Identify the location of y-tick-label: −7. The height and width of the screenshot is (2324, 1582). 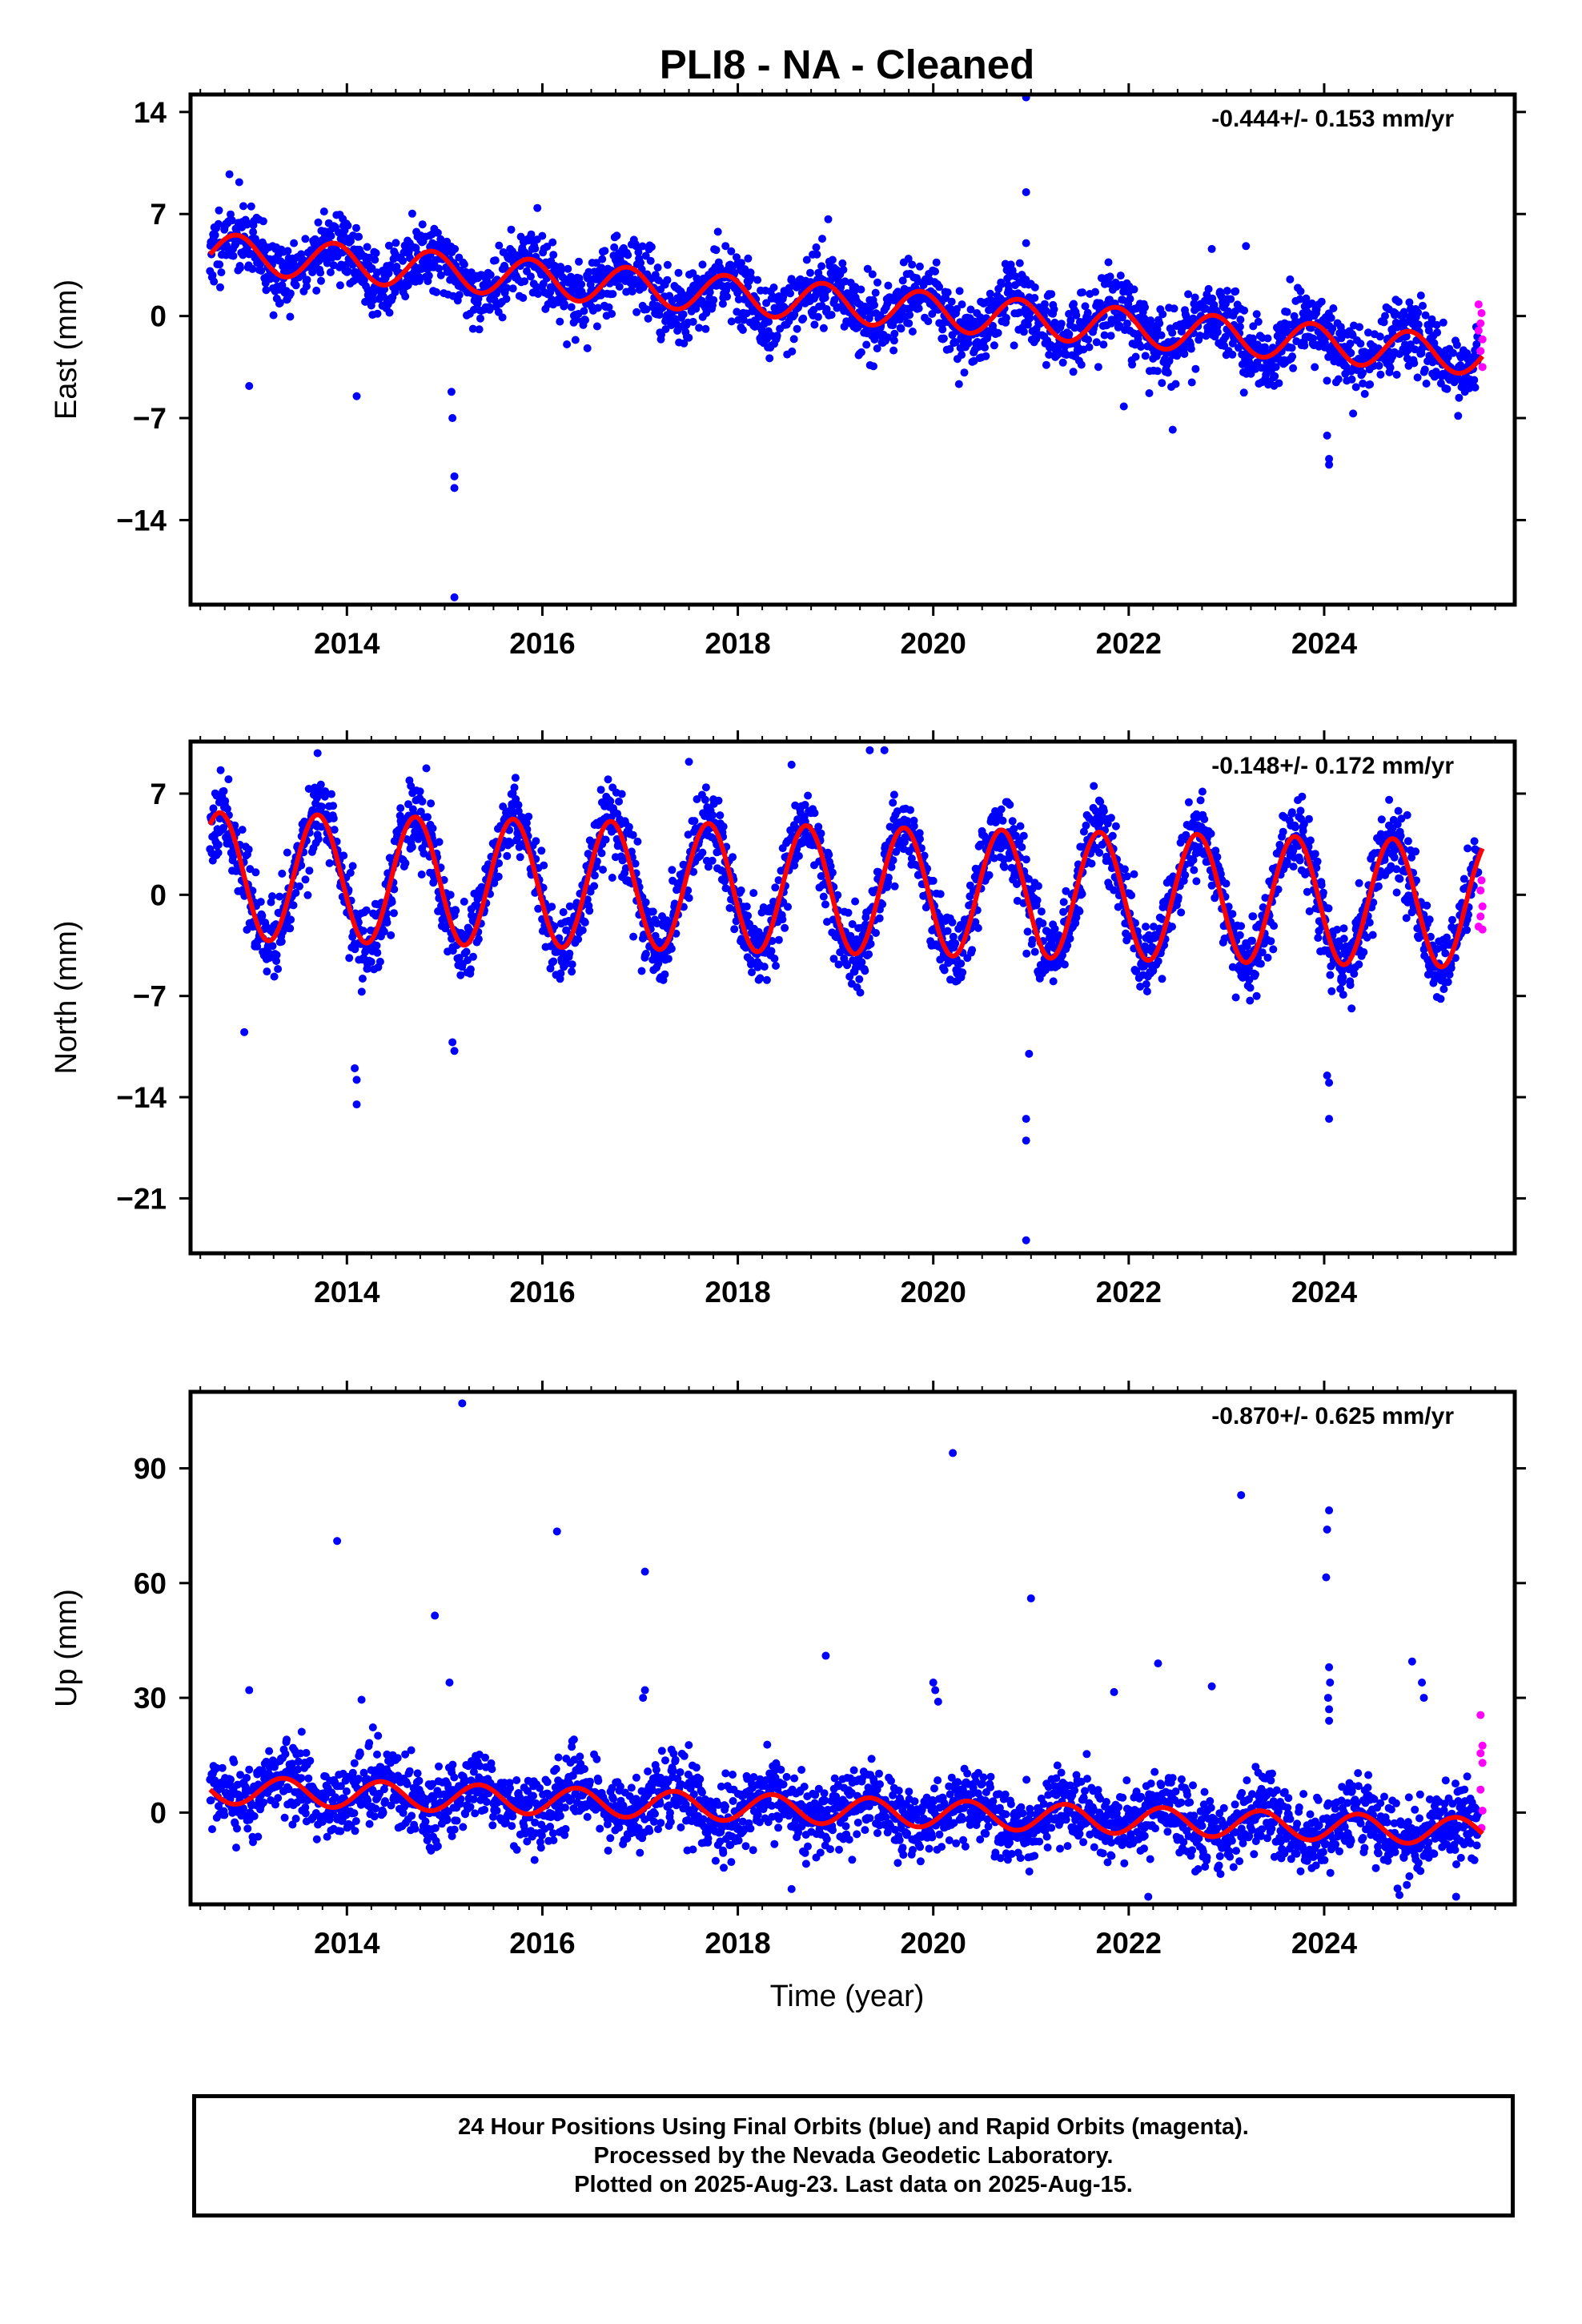
(150, 418).